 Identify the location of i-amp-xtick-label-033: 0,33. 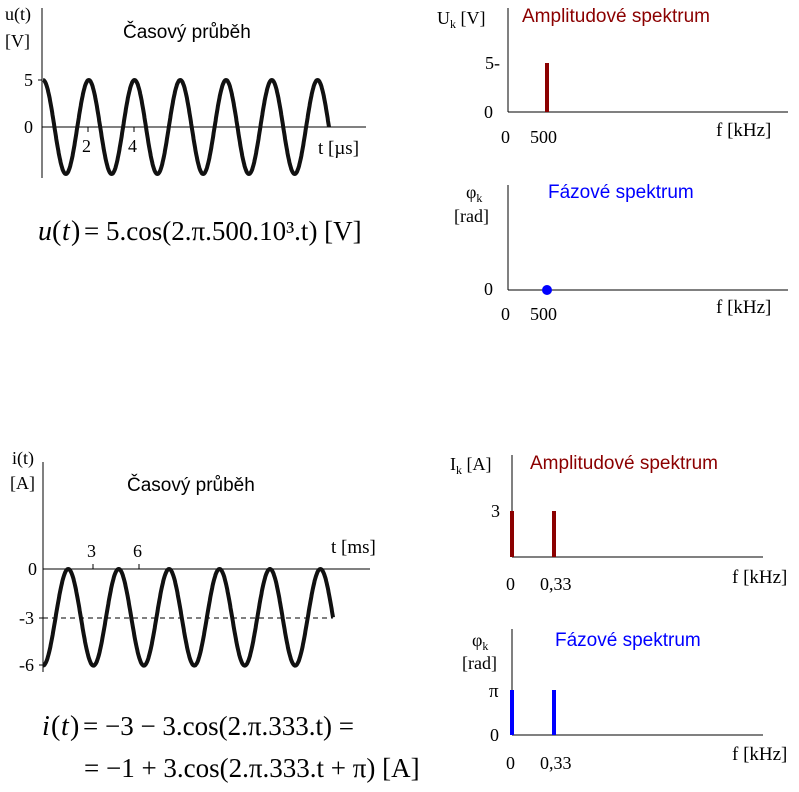
(556, 584).